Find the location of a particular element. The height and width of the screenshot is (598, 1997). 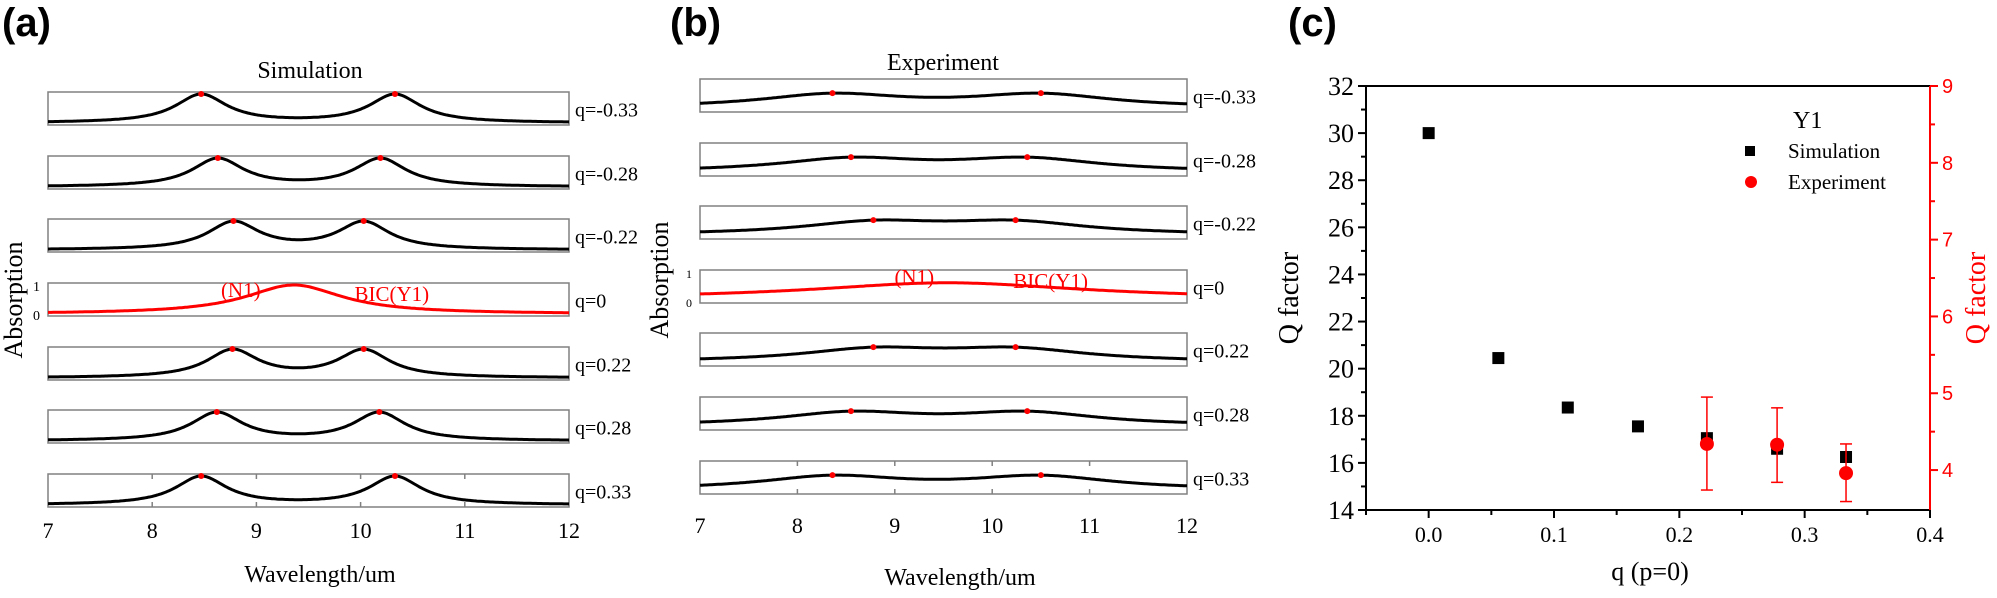

y-tick-label-right: 7 is located at coordinates (1947, 241).